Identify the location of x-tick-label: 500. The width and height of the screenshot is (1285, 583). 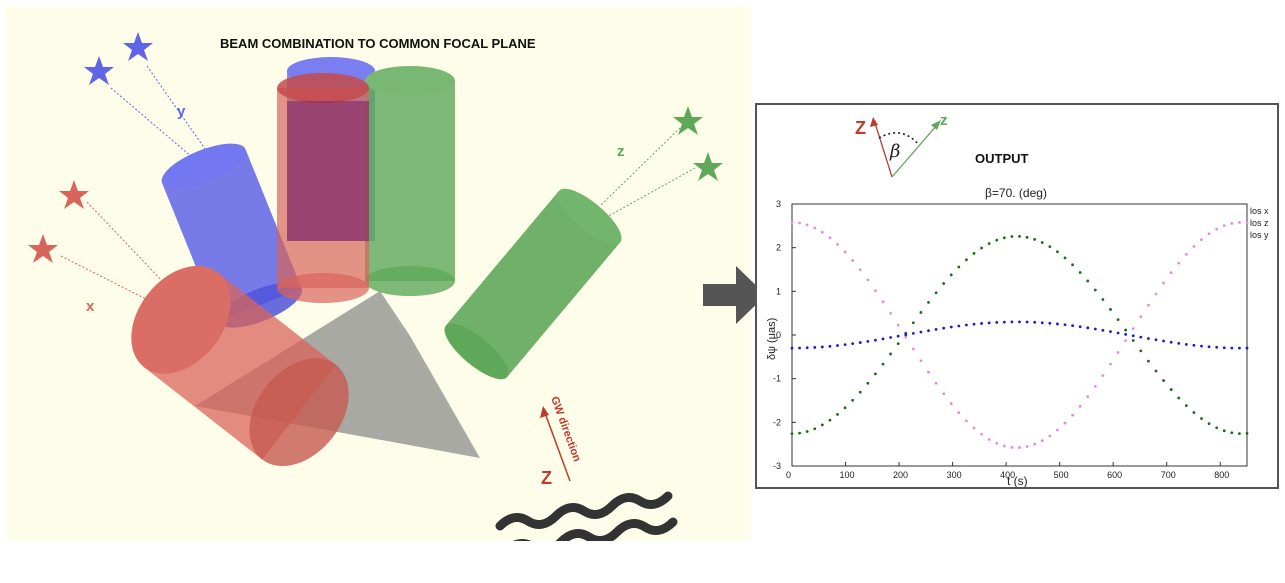
(1061, 475).